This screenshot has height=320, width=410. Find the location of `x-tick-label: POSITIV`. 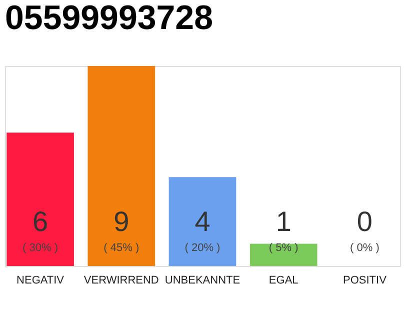

x-tick-label: POSITIV is located at coordinates (365, 280).